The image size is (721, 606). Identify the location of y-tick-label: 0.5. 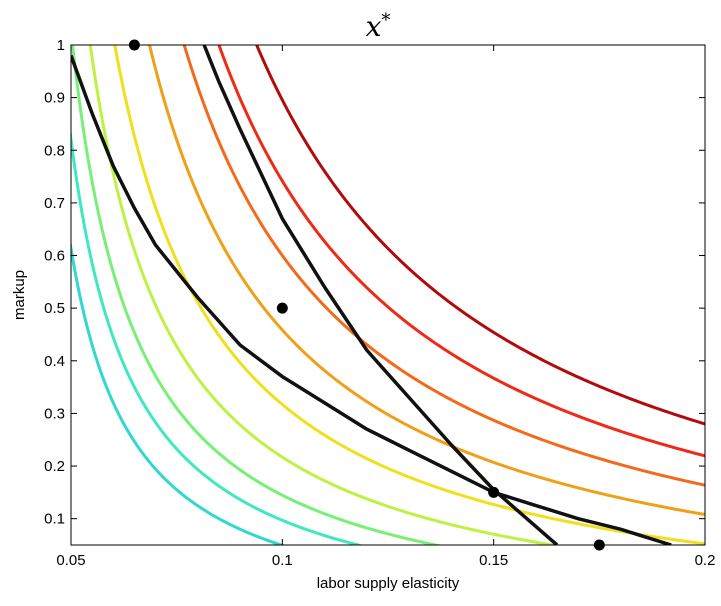
(54, 308).